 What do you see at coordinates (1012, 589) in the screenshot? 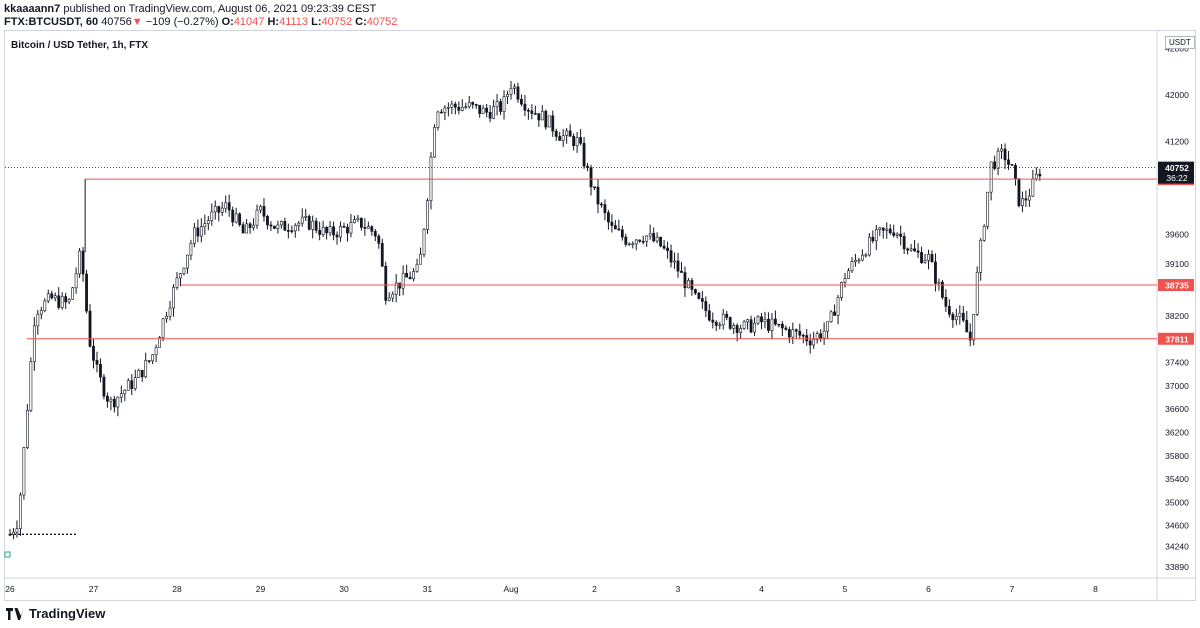
I see `x-tick-label: 7` at bounding box center [1012, 589].